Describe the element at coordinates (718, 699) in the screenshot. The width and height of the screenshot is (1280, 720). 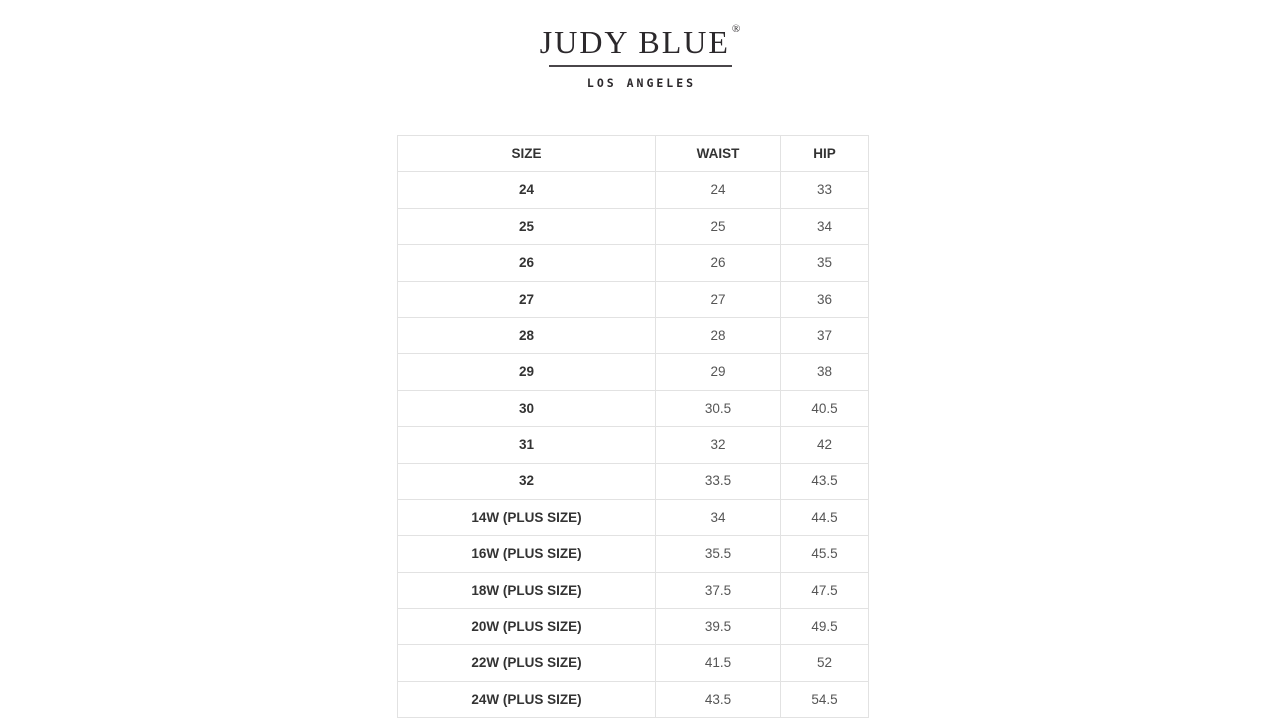
I see `waist-cell: 43.5` at that location.